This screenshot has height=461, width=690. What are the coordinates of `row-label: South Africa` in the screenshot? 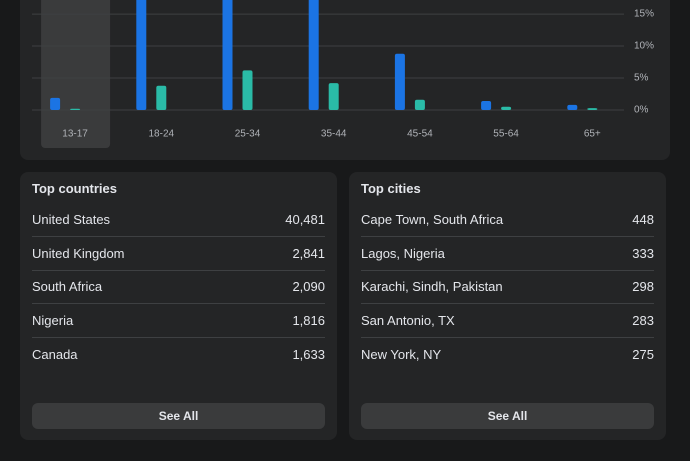 It's located at (67, 287).